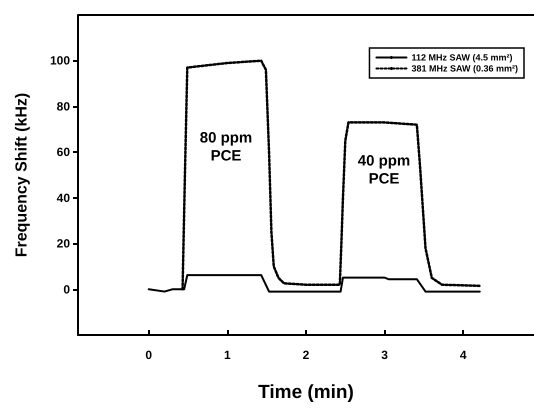 This screenshot has width=534, height=412. I want to click on y-tick-label: 0, so click(66, 289).